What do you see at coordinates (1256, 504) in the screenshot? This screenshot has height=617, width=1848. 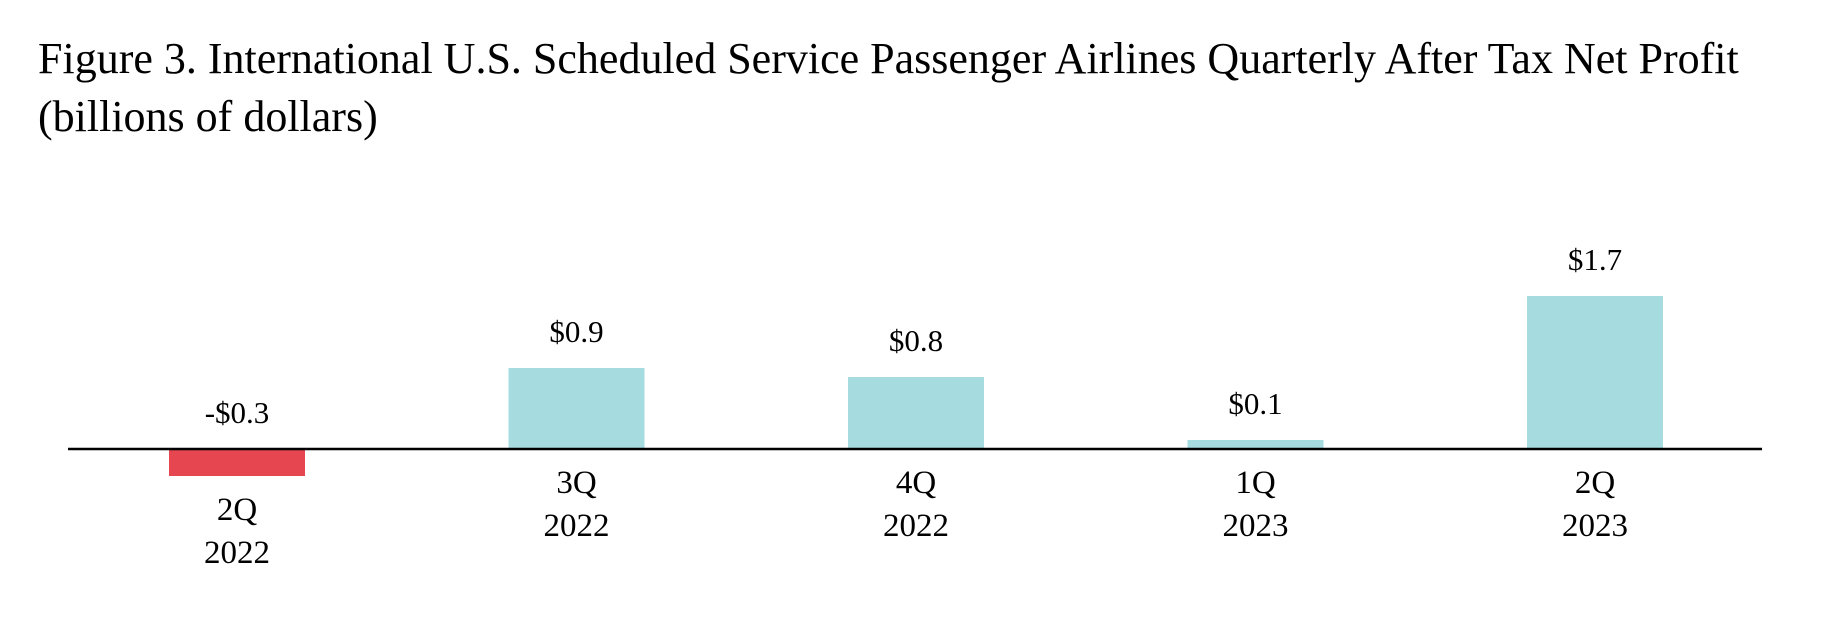 I see `category-label-3: 1Q 2023` at bounding box center [1256, 504].